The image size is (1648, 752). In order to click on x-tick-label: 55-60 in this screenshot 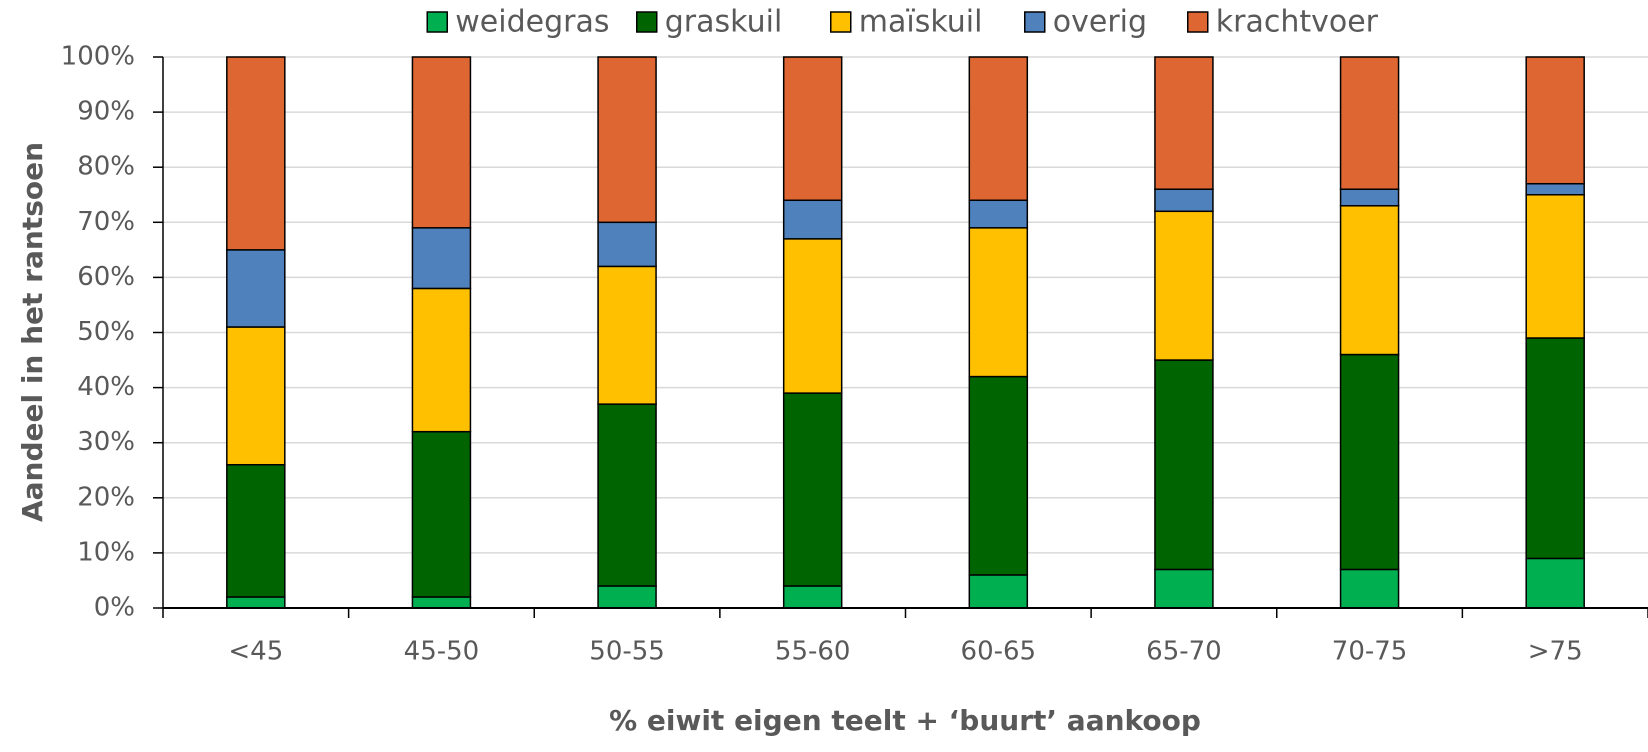, I will do `click(813, 652)`.